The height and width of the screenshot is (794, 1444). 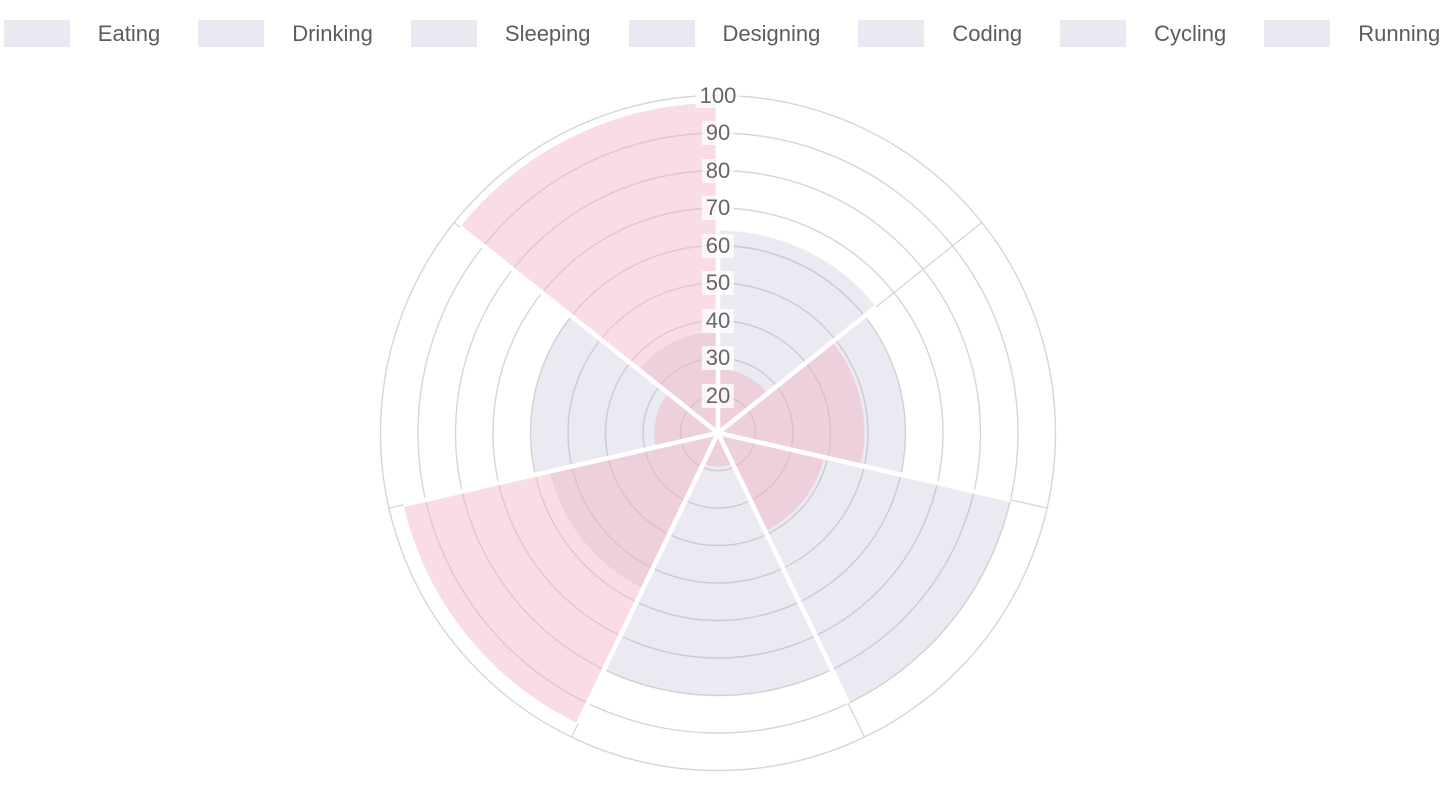 What do you see at coordinates (686, 420) in the screenshot?
I see `wedge-cycling-pink` at bounding box center [686, 420].